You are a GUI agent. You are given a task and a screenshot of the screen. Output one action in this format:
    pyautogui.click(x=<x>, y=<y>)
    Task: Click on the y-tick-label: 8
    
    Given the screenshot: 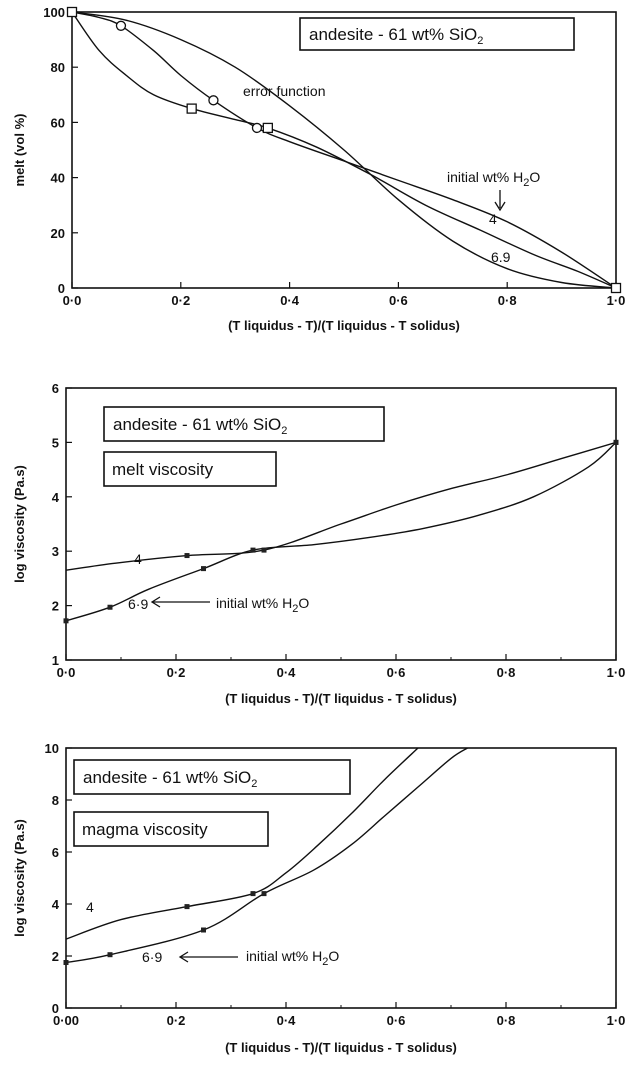 What is the action you would take?
    pyautogui.click(x=55, y=800)
    